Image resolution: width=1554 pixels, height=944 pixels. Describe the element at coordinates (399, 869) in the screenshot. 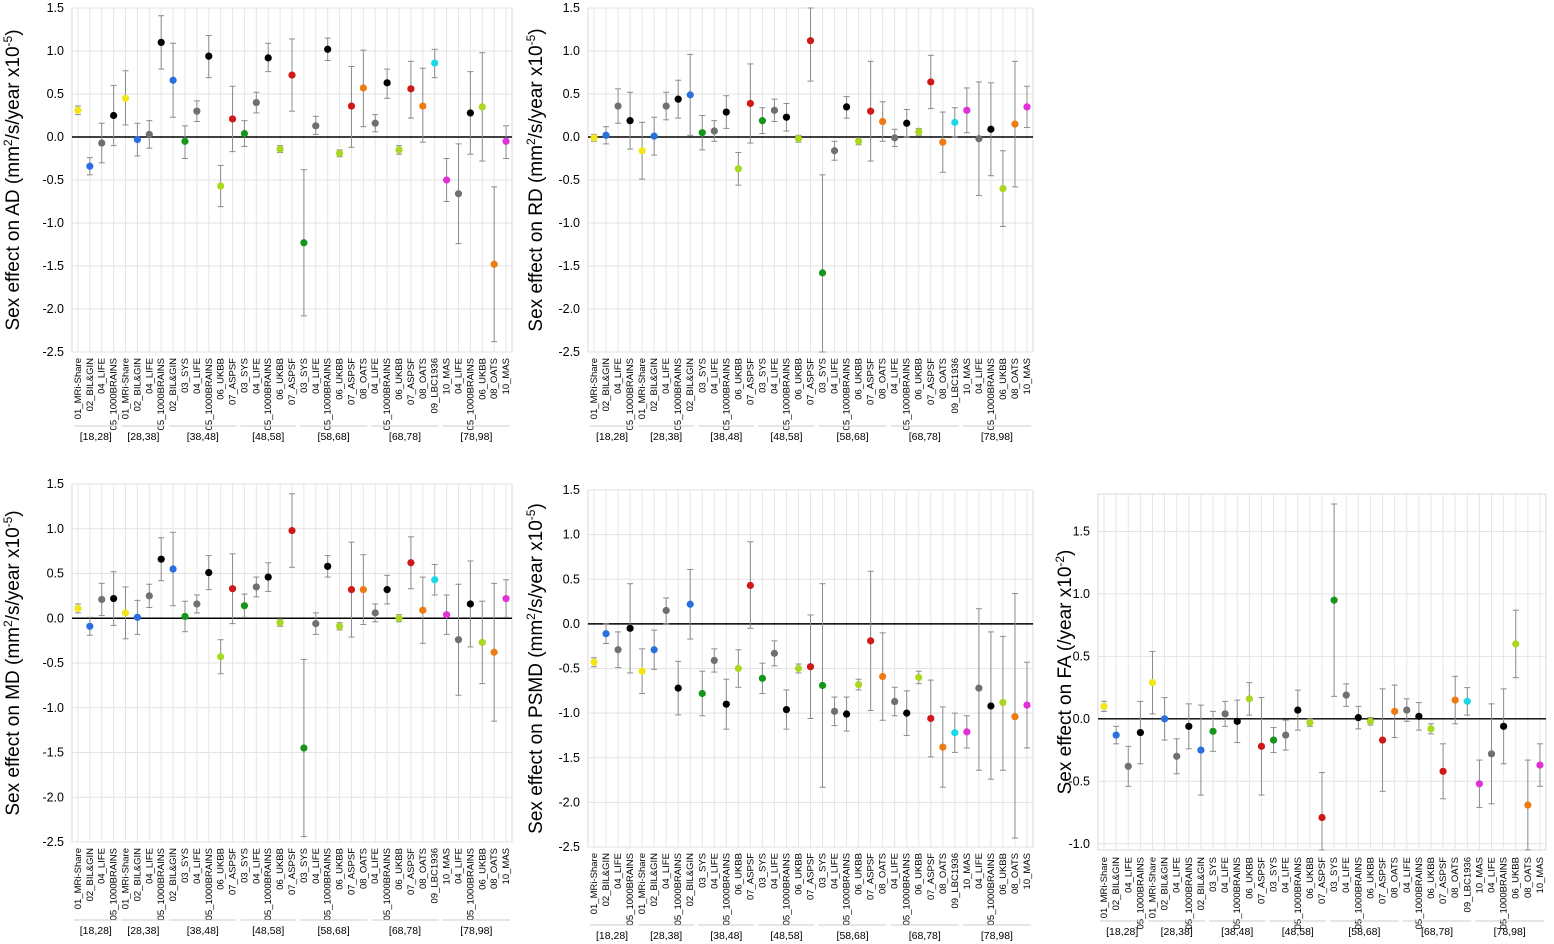

I see `x-category-label: 06_UKBB` at that location.